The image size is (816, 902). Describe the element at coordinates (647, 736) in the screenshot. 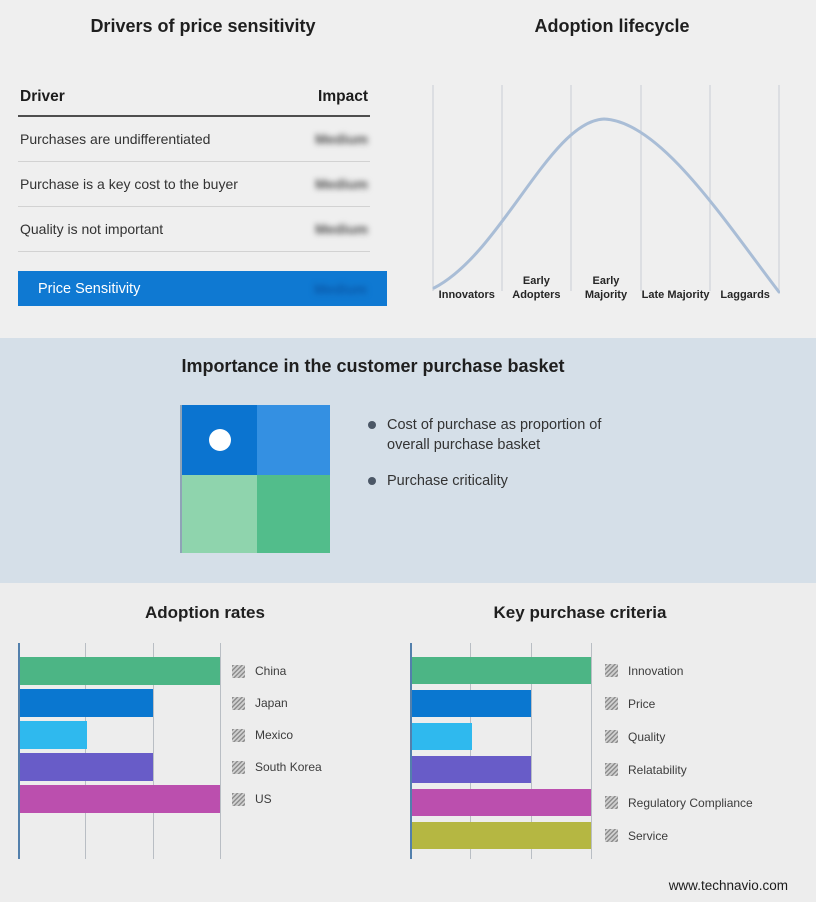

I see `legend-label: Quality` at that location.